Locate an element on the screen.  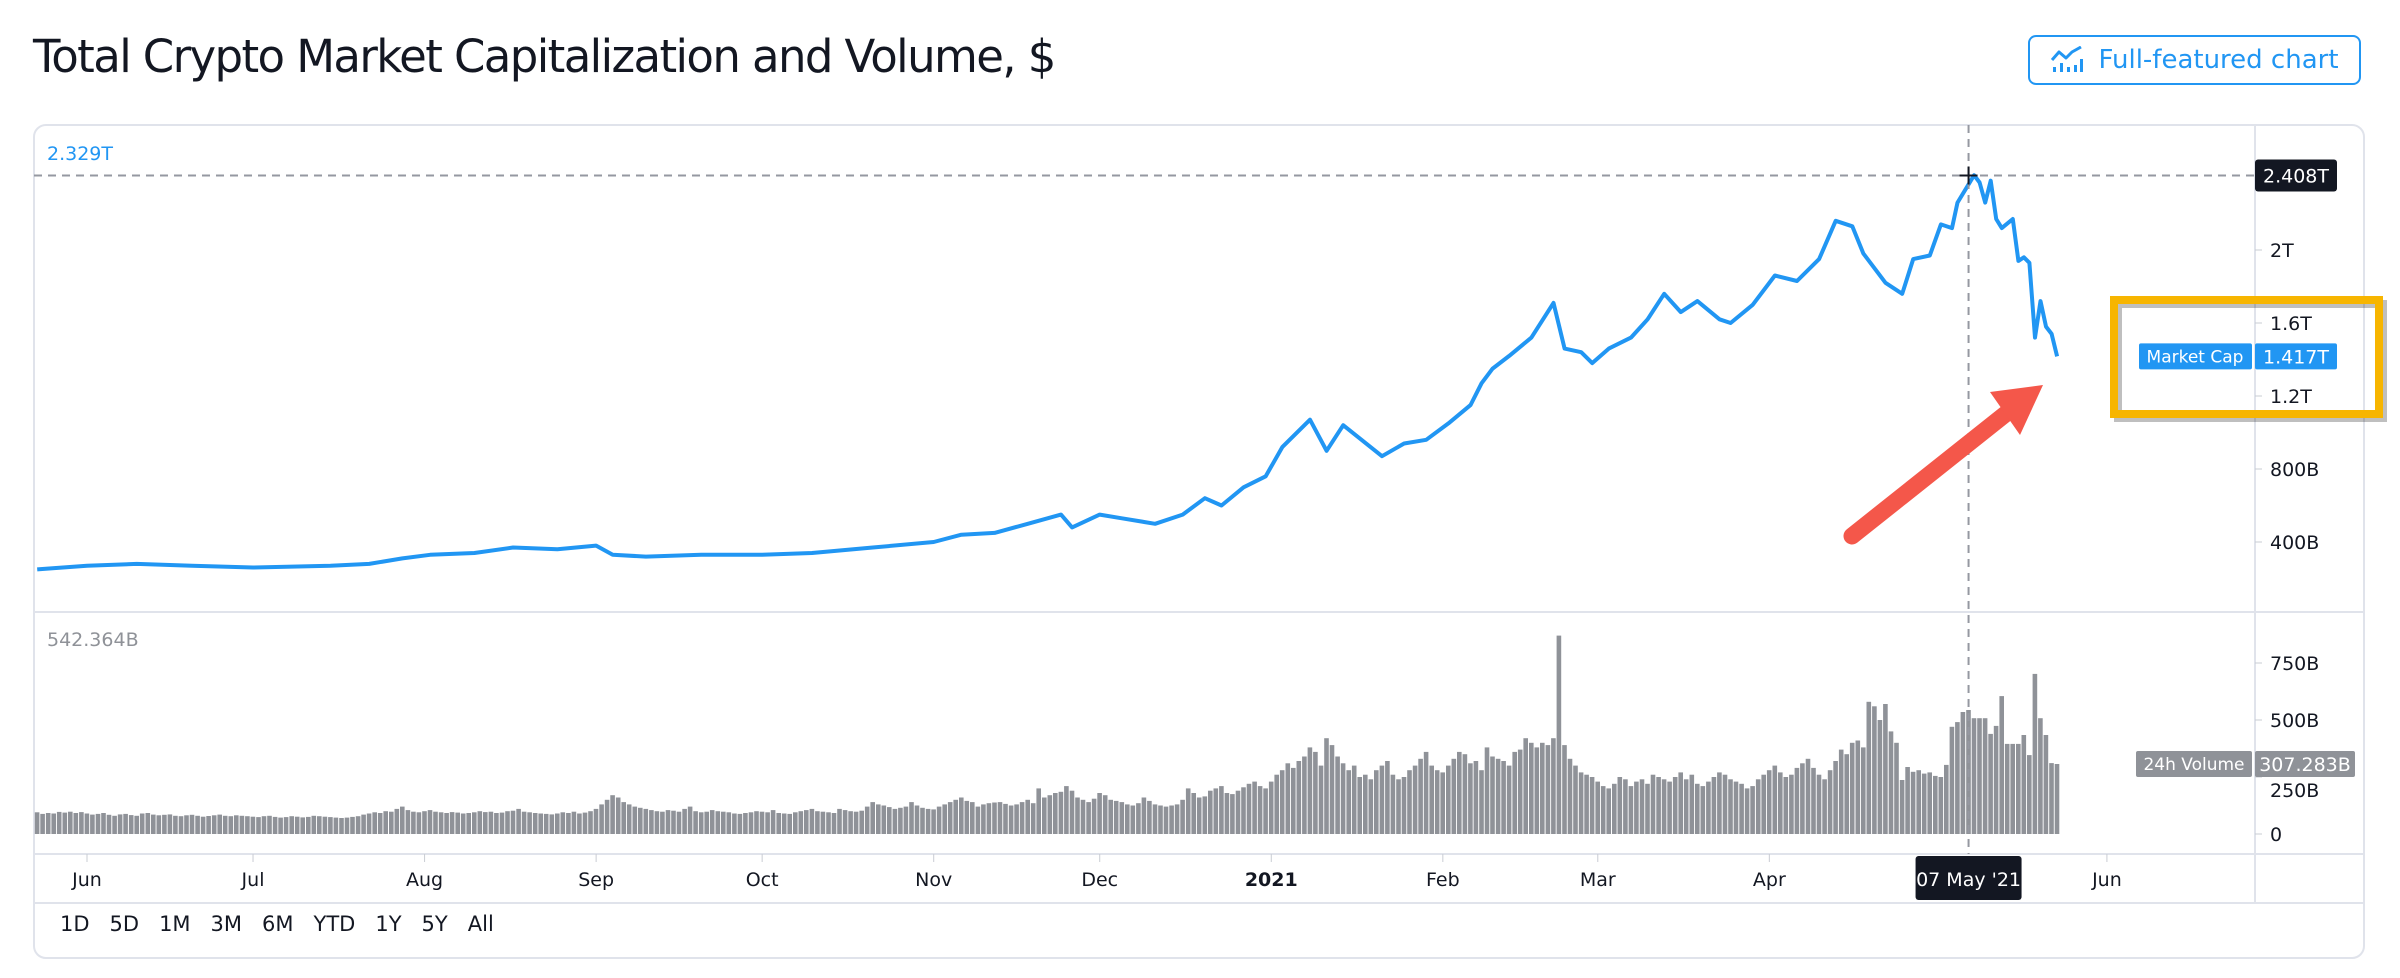
price-axis-label: 1.6T is located at coordinates (2291, 324).